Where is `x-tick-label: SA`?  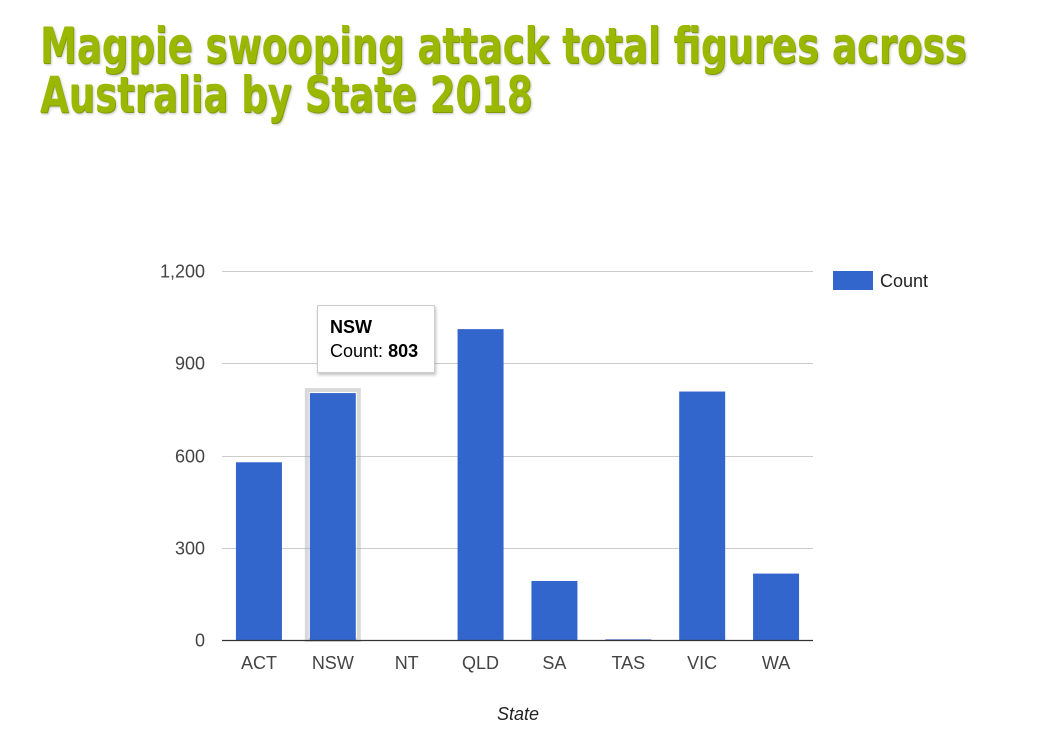 x-tick-label: SA is located at coordinates (554, 663).